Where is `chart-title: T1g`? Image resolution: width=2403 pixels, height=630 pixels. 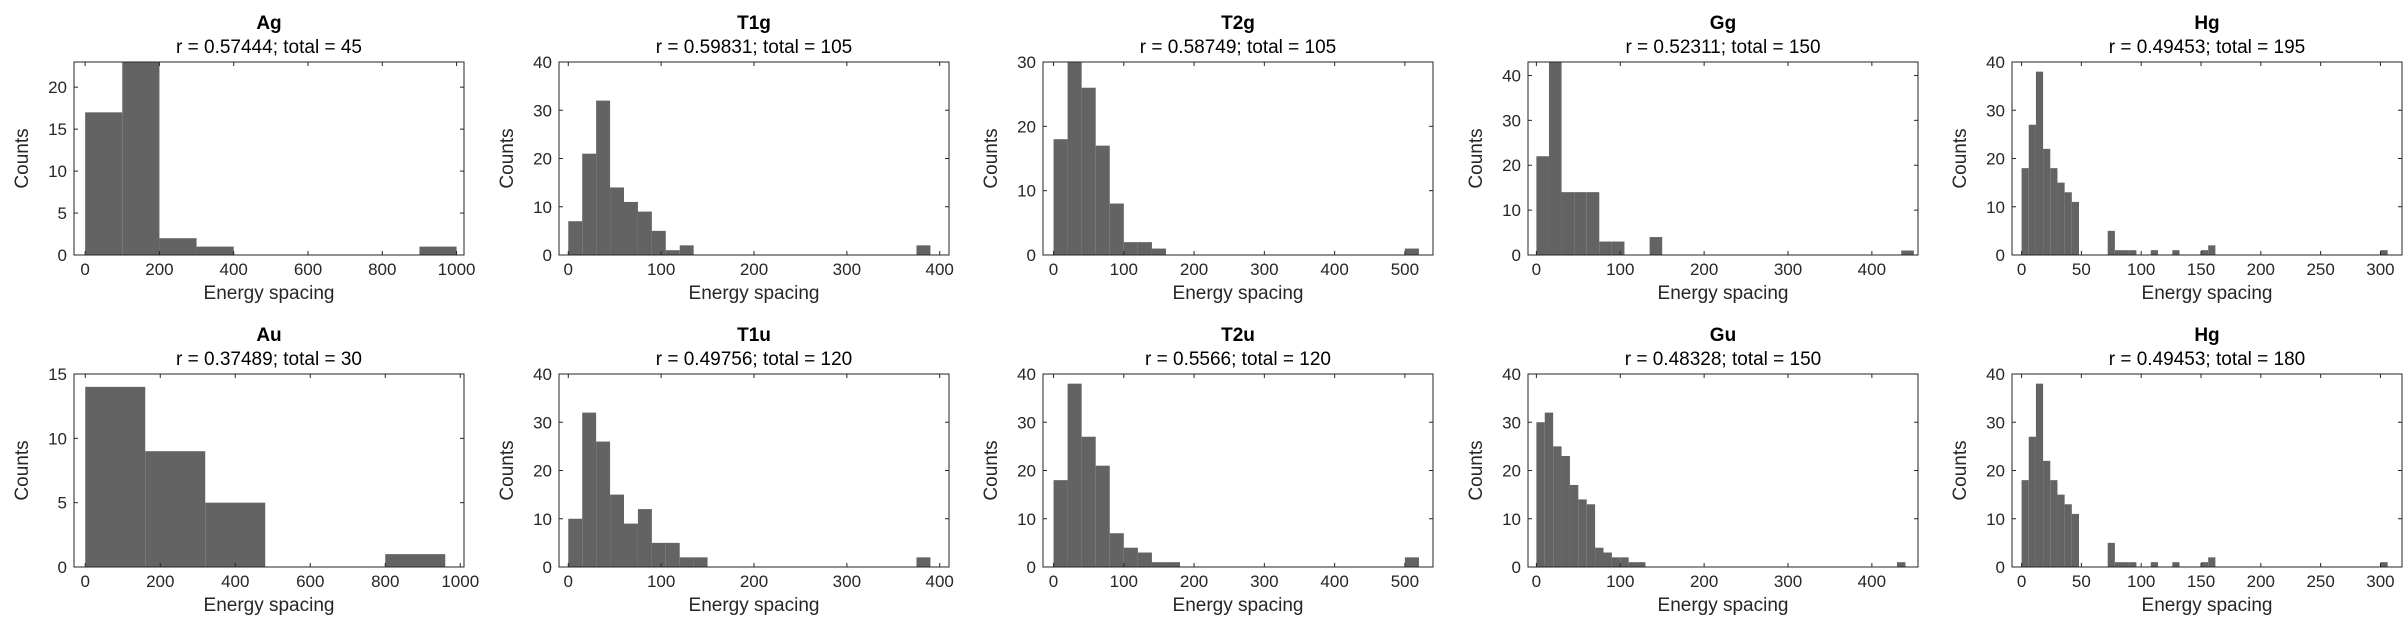 chart-title: T1g is located at coordinates (754, 23).